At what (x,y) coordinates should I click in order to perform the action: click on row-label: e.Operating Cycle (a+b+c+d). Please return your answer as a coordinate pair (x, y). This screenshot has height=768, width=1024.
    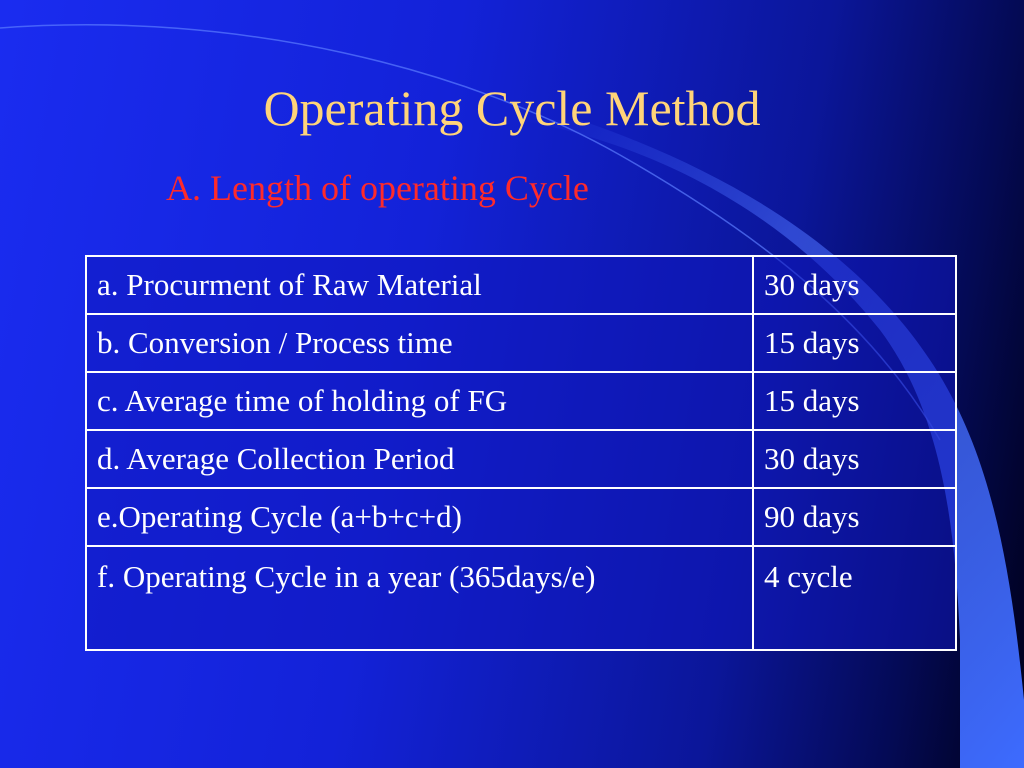
    Looking at the image, I should click on (419, 517).